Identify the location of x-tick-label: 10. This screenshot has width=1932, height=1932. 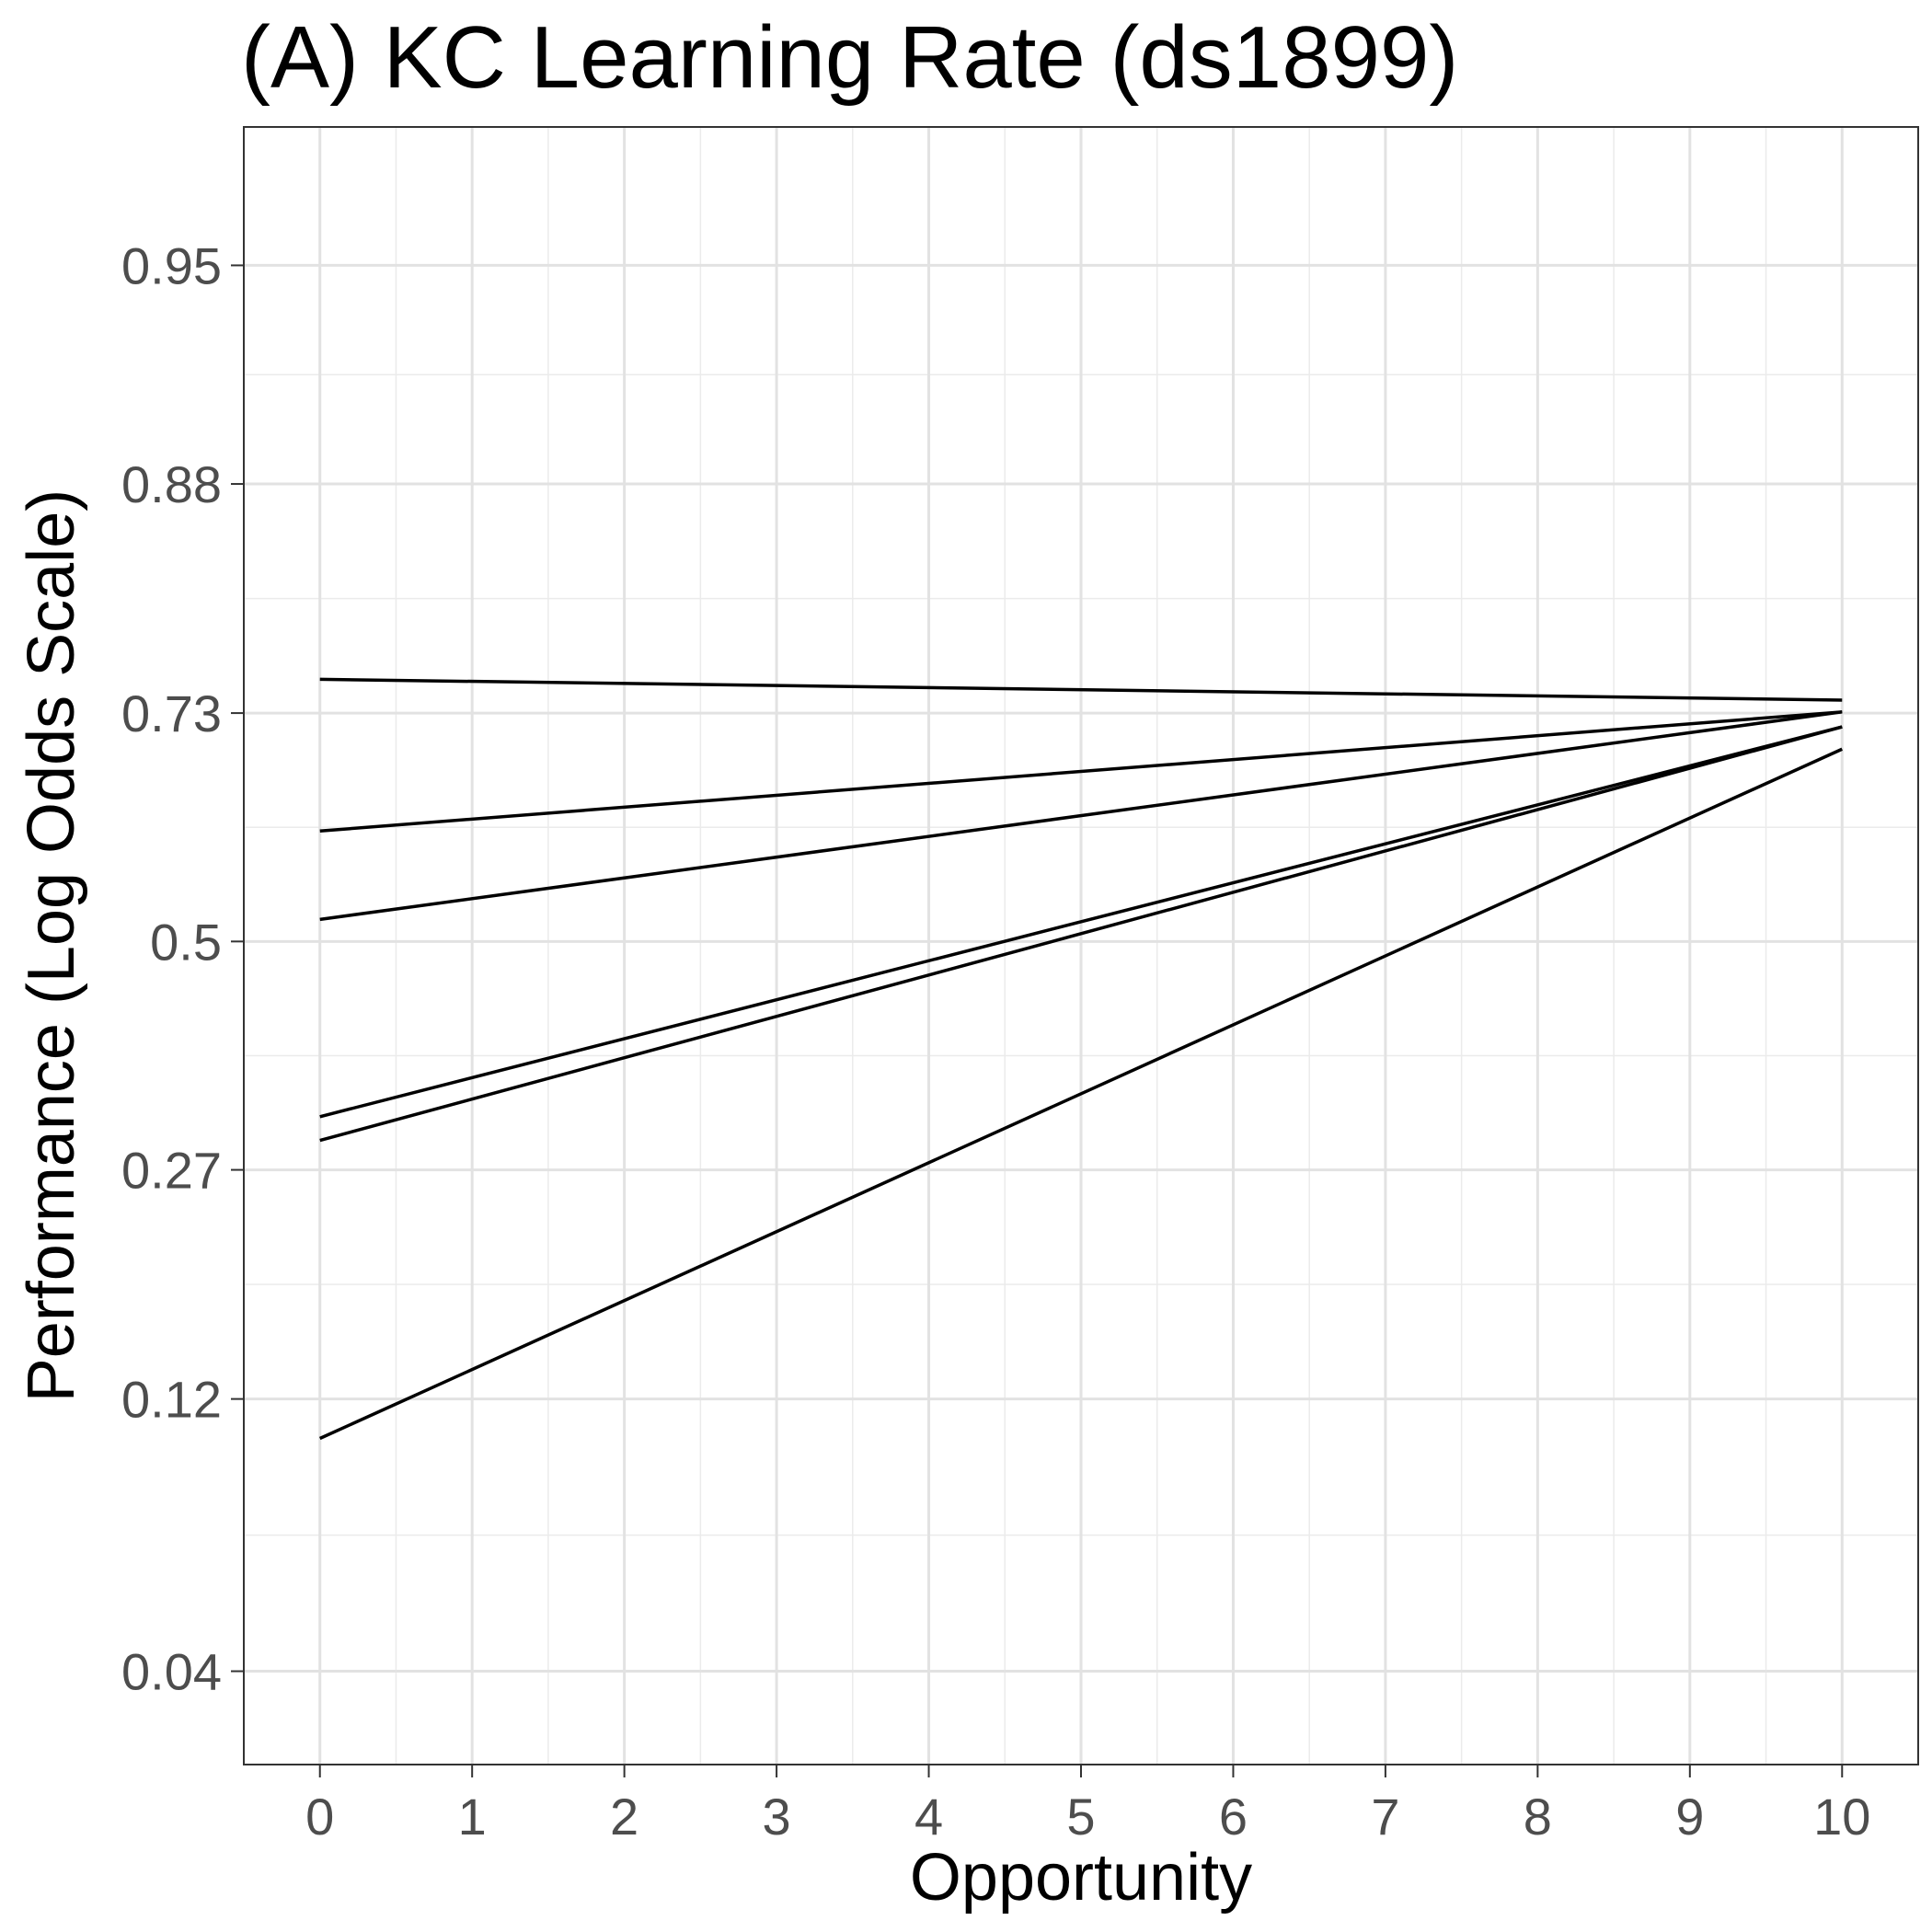
(1841, 1817).